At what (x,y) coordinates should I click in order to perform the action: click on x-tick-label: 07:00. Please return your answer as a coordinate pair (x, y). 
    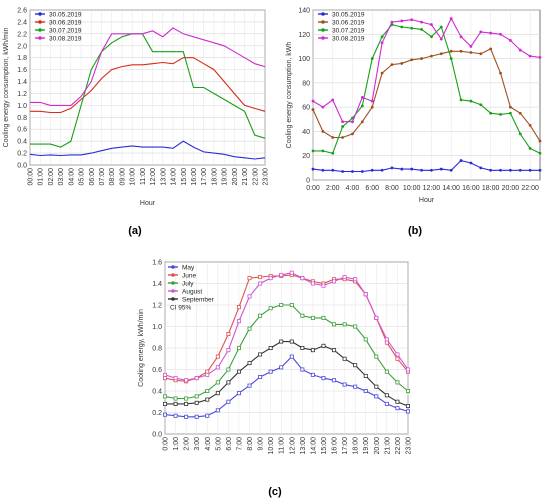
    Looking at the image, I should click on (102, 177).